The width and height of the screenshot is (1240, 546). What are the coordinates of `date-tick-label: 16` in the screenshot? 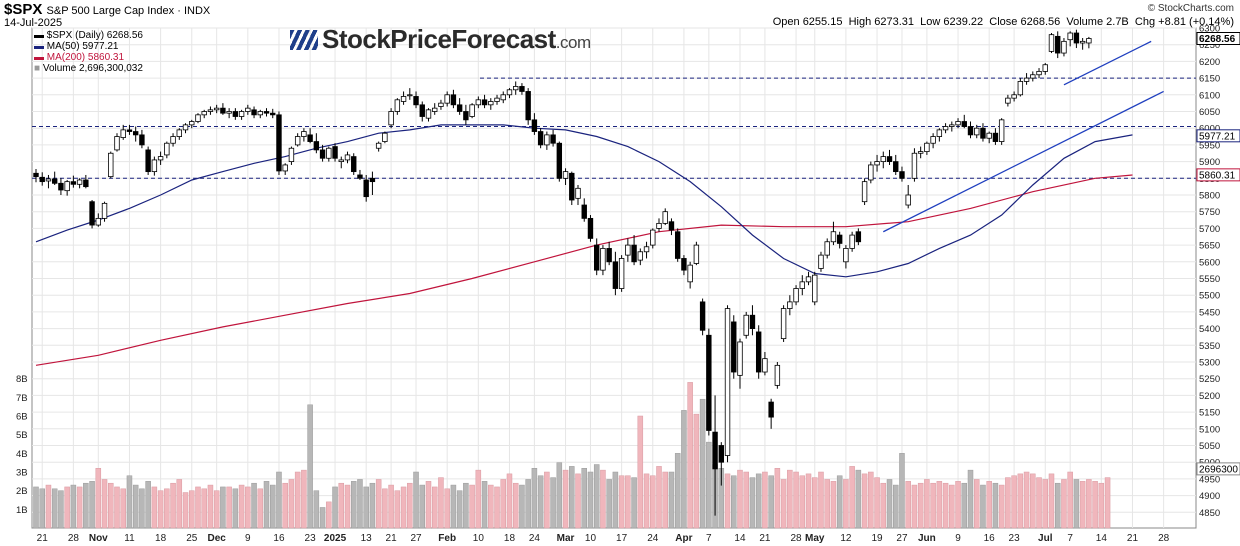 It's located at (279, 538).